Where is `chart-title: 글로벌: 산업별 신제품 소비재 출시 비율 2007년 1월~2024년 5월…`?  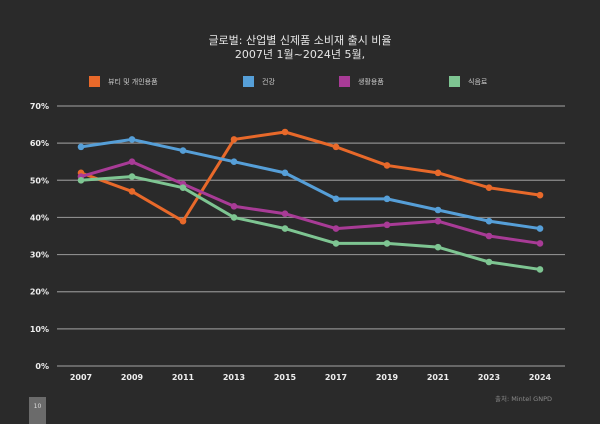 chart-title: 글로벌: 산업별 신제품 소비재 출시 비율 2007년 1월~2024년 5월… is located at coordinates (300, 48).